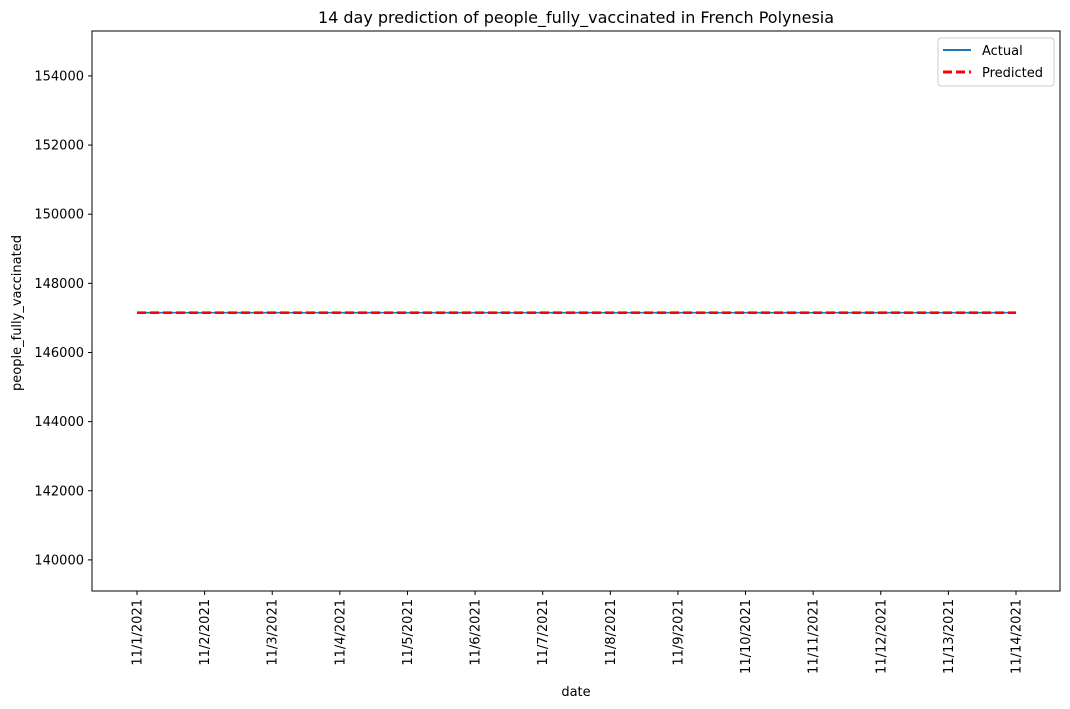  What do you see at coordinates (408, 632) in the screenshot?
I see `x-tick-label: 11/5/2021` at bounding box center [408, 632].